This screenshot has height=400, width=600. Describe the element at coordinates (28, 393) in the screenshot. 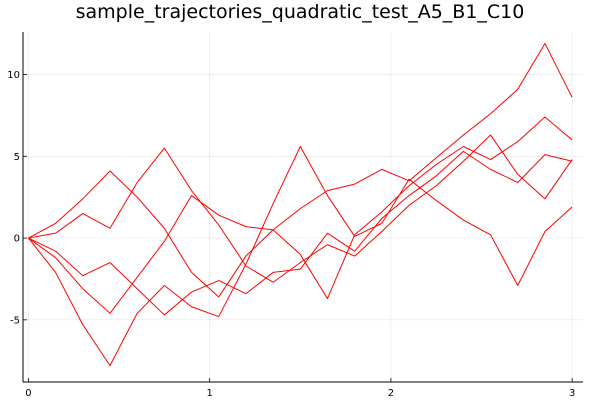

I see `x-tick-label: 0` at that location.